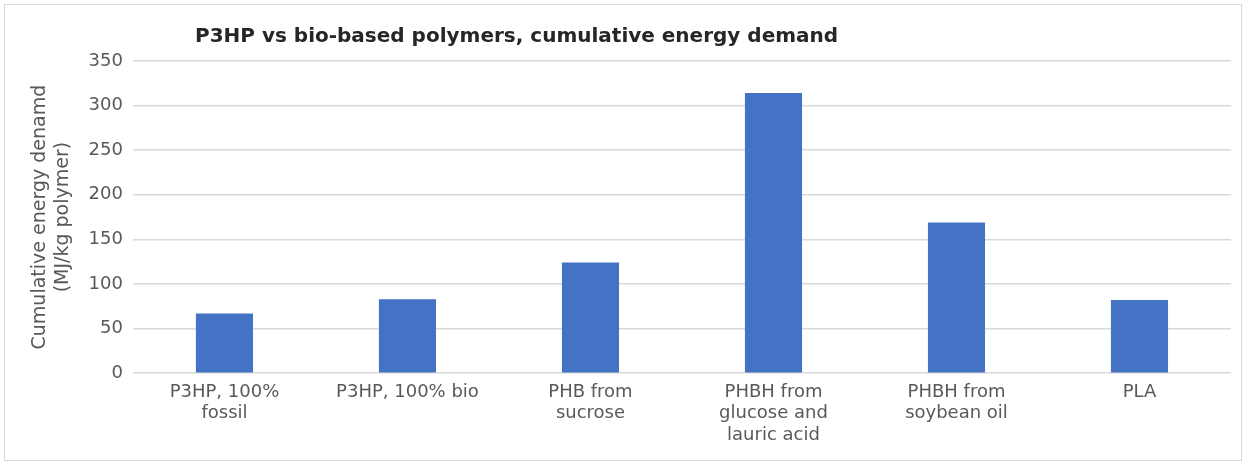 The image size is (1246, 465). I want to click on y-tick-label: 300, so click(105, 104).